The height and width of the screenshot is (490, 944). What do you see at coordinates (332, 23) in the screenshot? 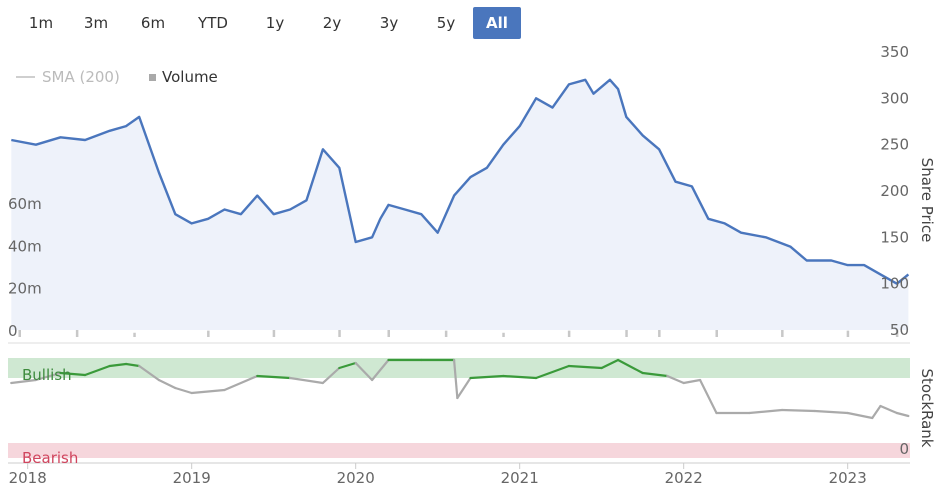
I see `range-tab-2y: 2y` at bounding box center [332, 23].